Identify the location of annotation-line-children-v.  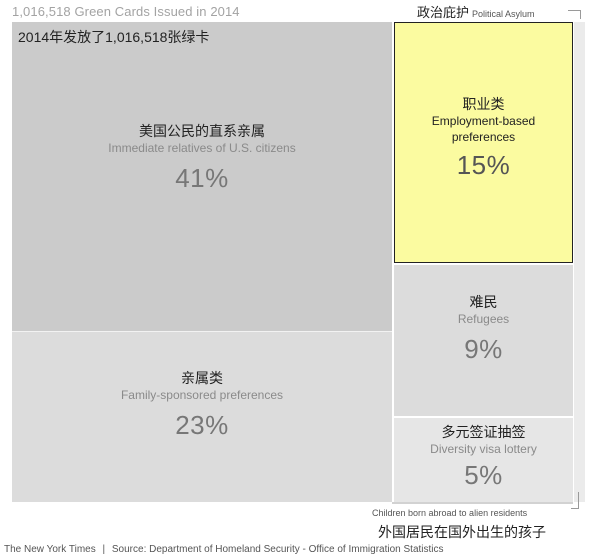
(578, 500).